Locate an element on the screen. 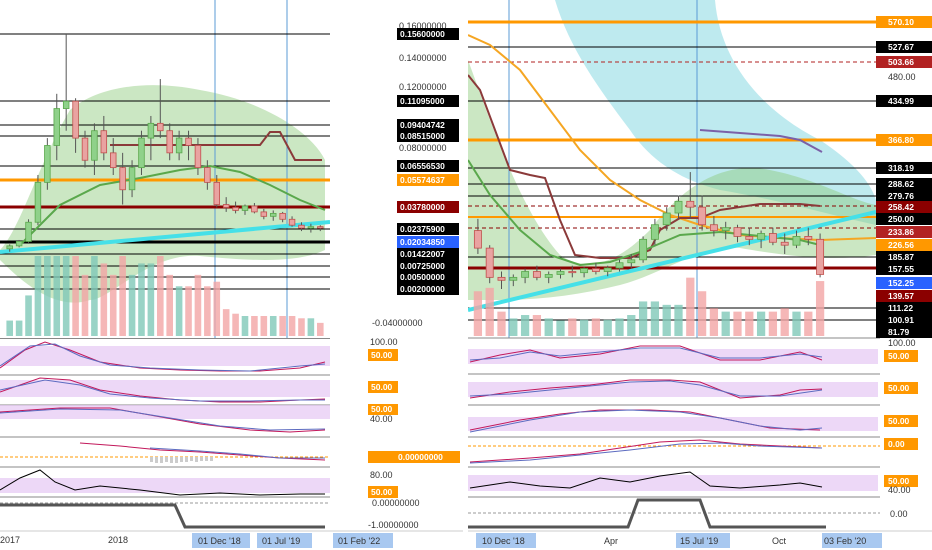 The width and height of the screenshot is (932, 550). left-price-tick: 0.08000000 is located at coordinates (423, 148).